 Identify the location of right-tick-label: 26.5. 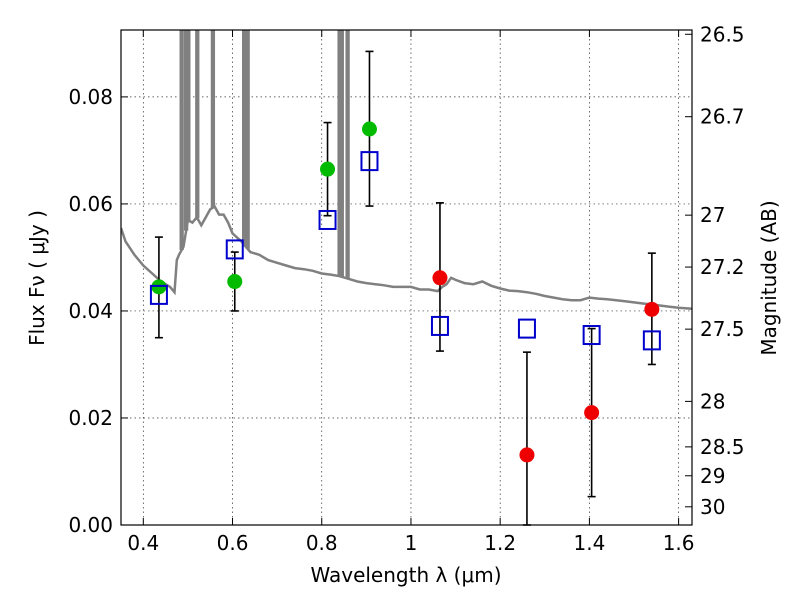
(722, 34).